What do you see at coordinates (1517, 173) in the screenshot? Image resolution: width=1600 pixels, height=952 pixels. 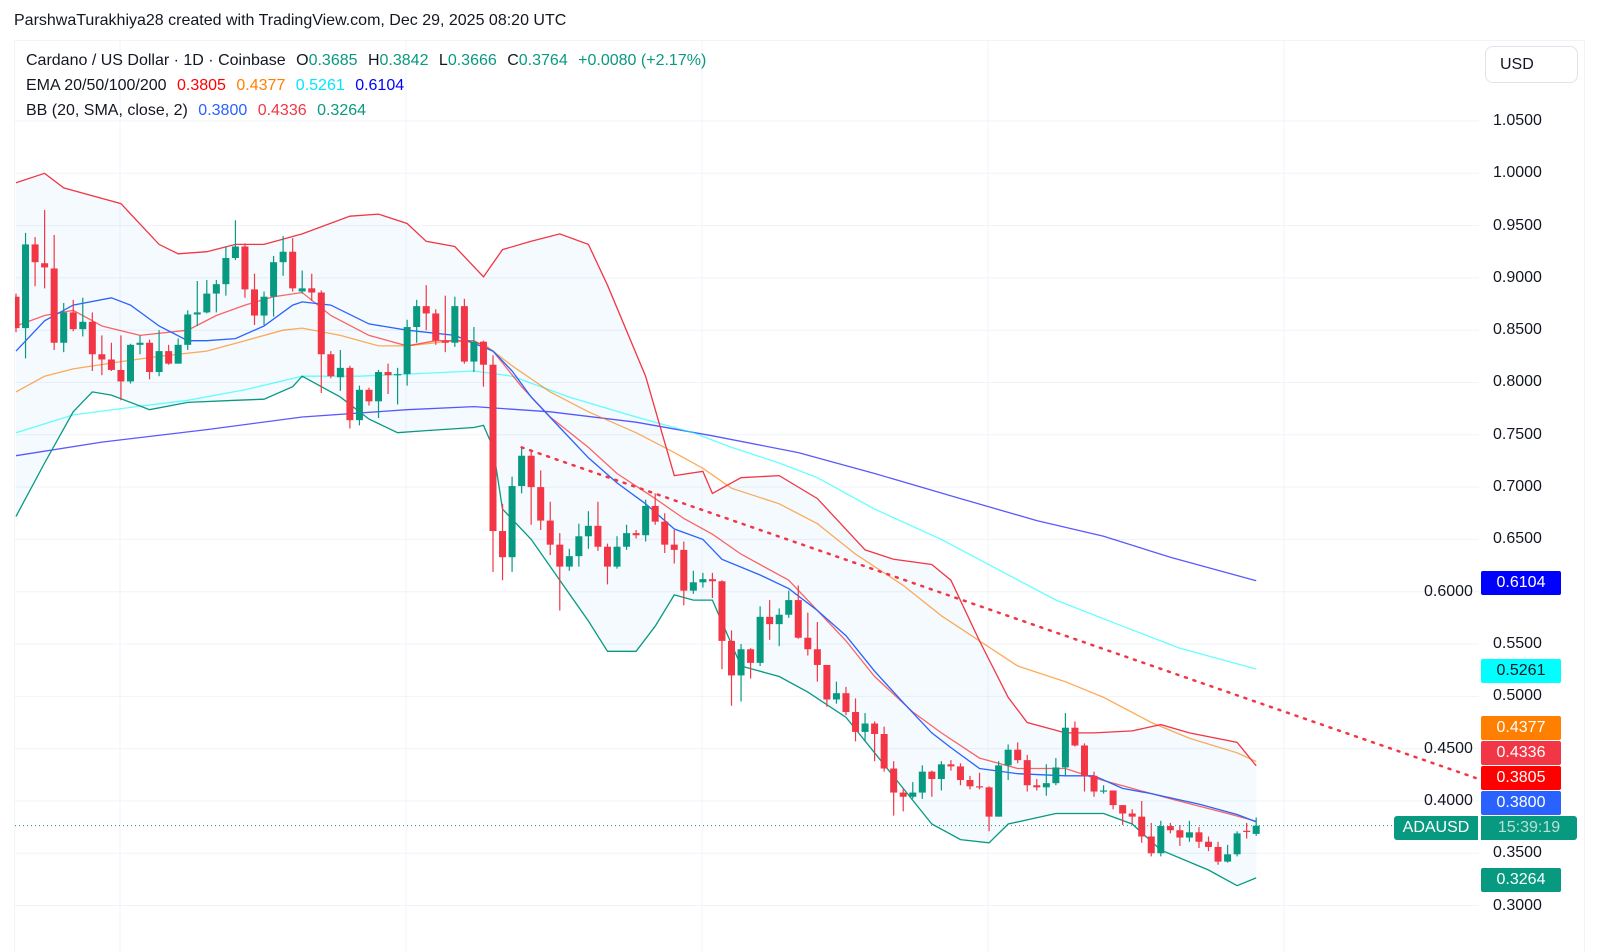 I see `price-axis-tick: 1.0000` at bounding box center [1517, 173].